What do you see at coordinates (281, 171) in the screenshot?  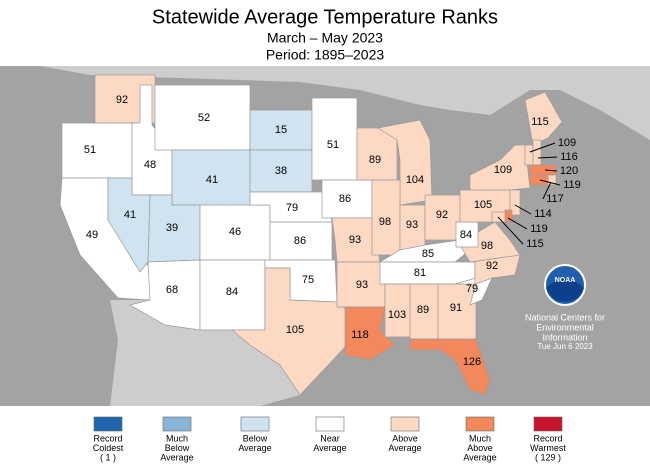 I see `state-rank: 38` at bounding box center [281, 171].